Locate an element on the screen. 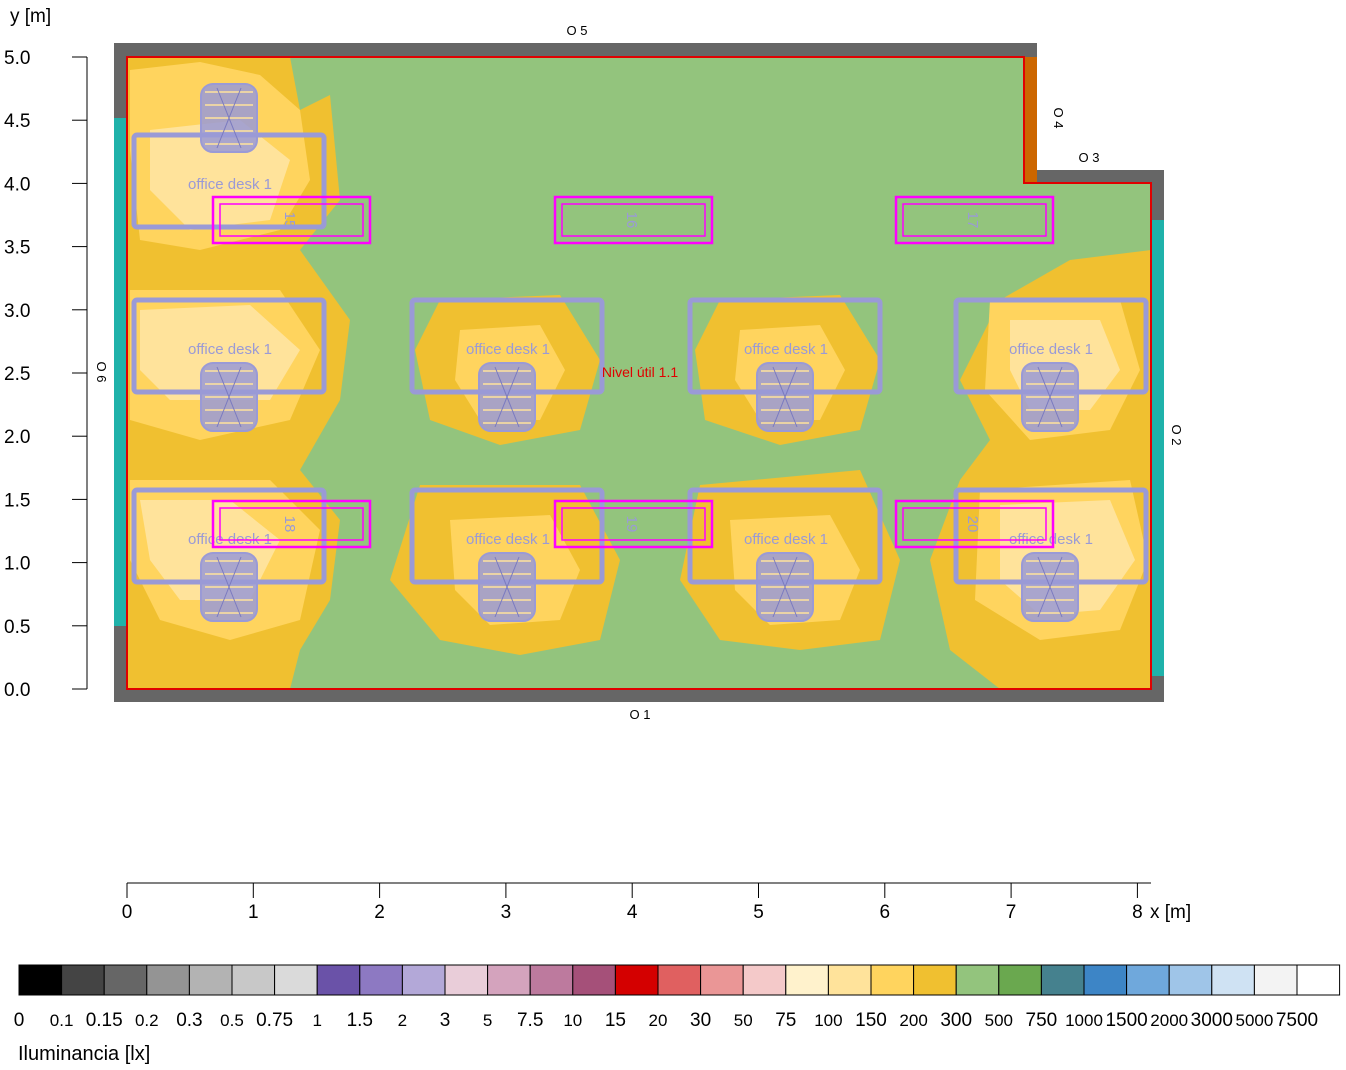 The width and height of the screenshot is (1346, 1070). legend-label: 75 is located at coordinates (785, 1020).